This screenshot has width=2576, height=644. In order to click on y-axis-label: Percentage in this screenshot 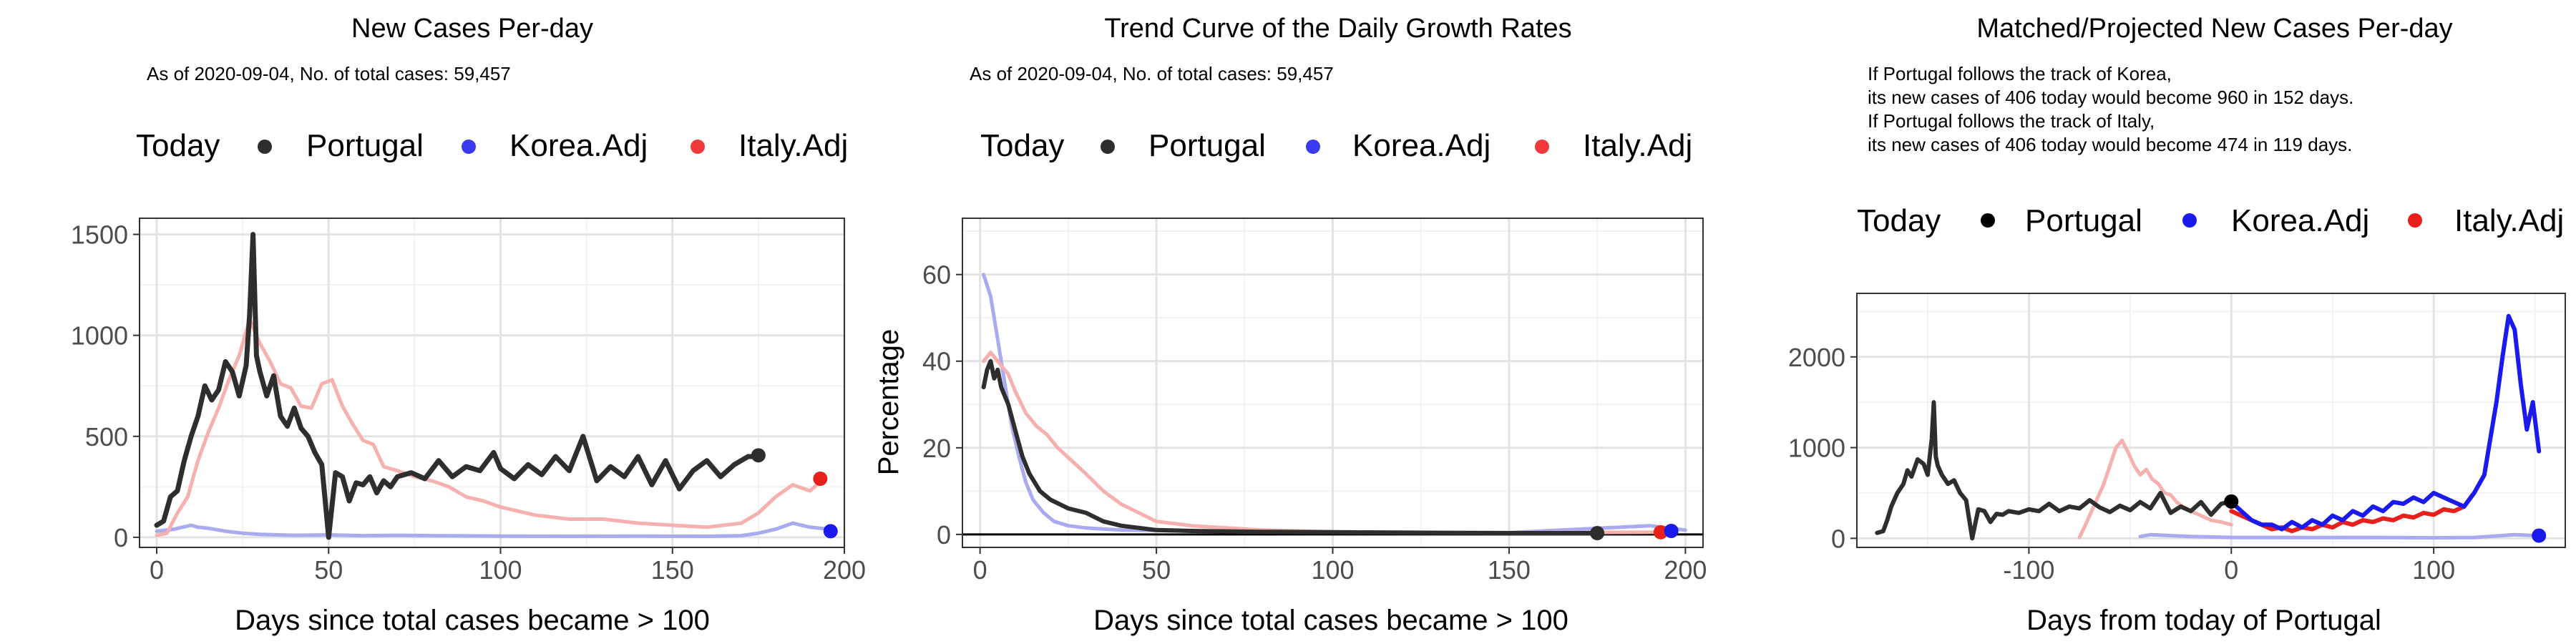, I will do `click(888, 402)`.